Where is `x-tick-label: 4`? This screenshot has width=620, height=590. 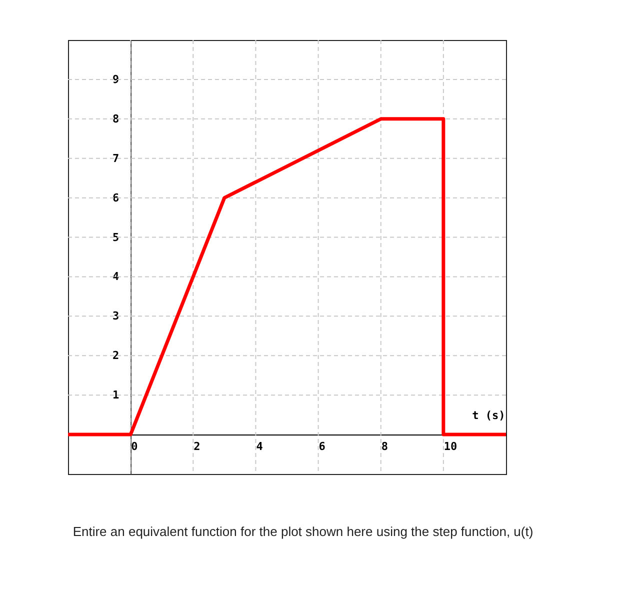
x-tick-label: 4 is located at coordinates (260, 447).